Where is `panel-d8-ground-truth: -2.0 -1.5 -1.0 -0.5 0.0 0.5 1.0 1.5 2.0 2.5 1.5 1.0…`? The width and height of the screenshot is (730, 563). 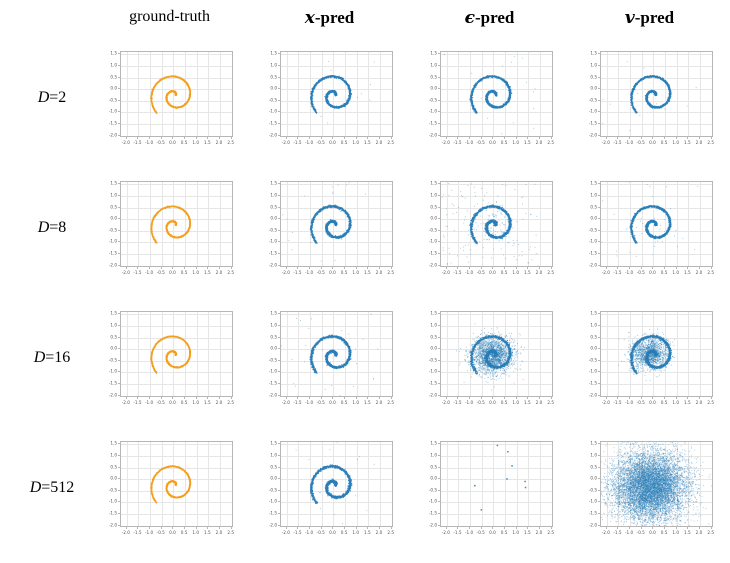
panel-d8-ground-truth: -2.0 -1.5 -1.0 -0.5 0.0 0.5 1.0 1.5 2.0 2.5 1.5 1.0… is located at coordinates (169, 229).